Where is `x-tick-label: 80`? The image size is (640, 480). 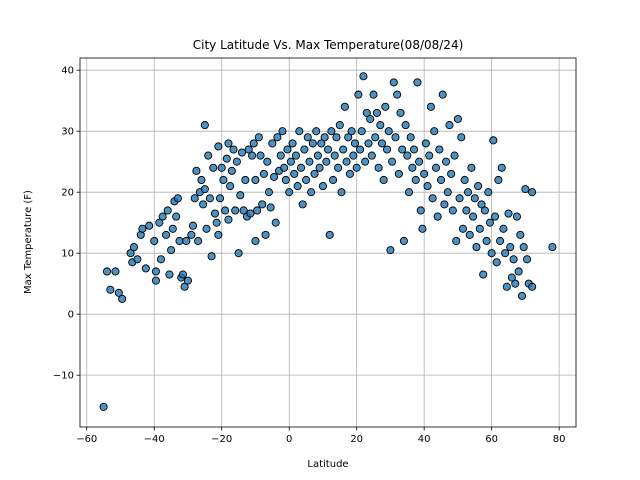 x-tick-label: 80 is located at coordinates (559, 439).